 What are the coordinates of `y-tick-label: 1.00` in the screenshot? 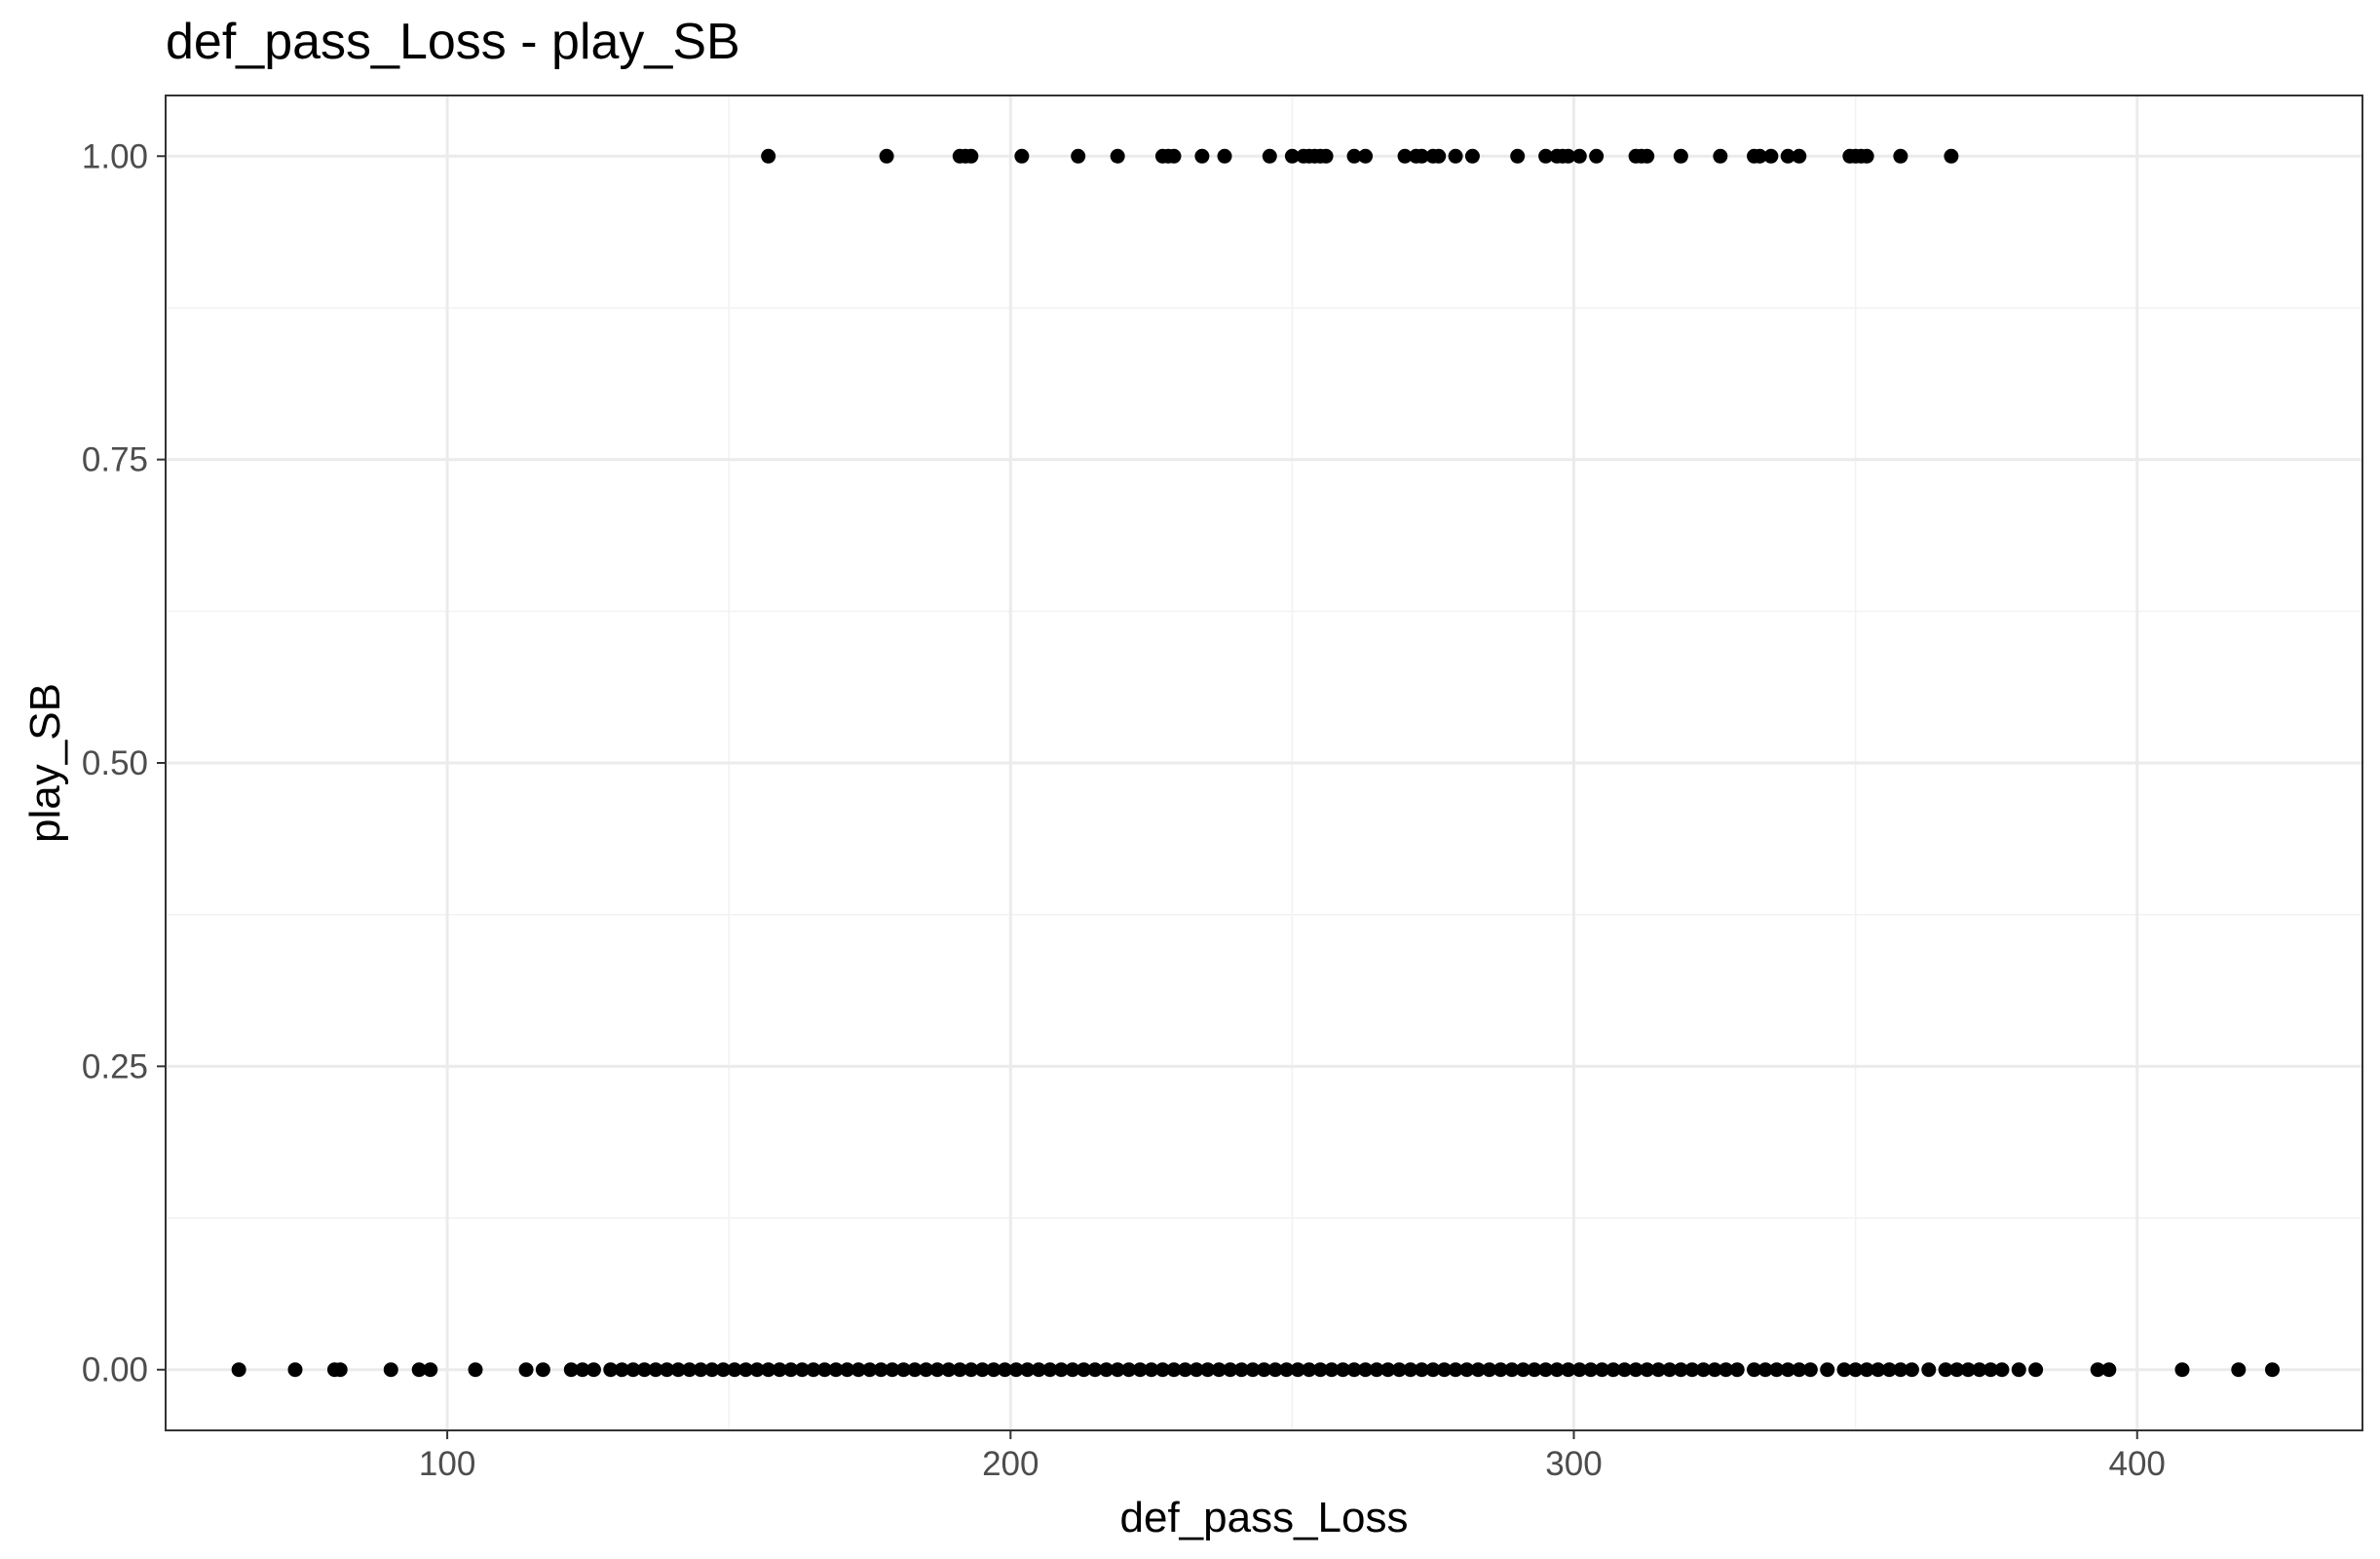 It's located at (115, 156).